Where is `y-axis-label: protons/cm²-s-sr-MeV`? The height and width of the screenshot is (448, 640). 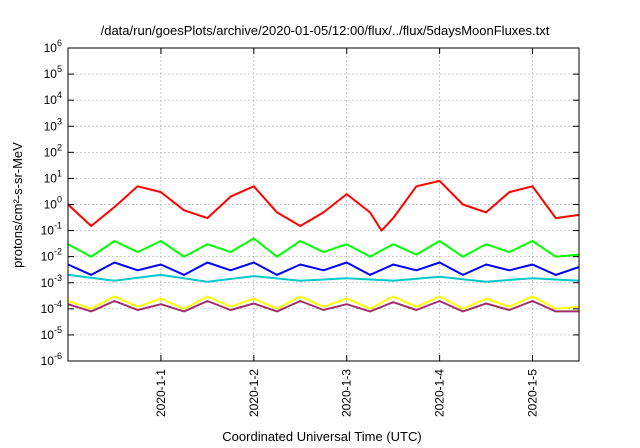 y-axis-label: protons/cm²-s-sr-MeV is located at coordinates (17, 205).